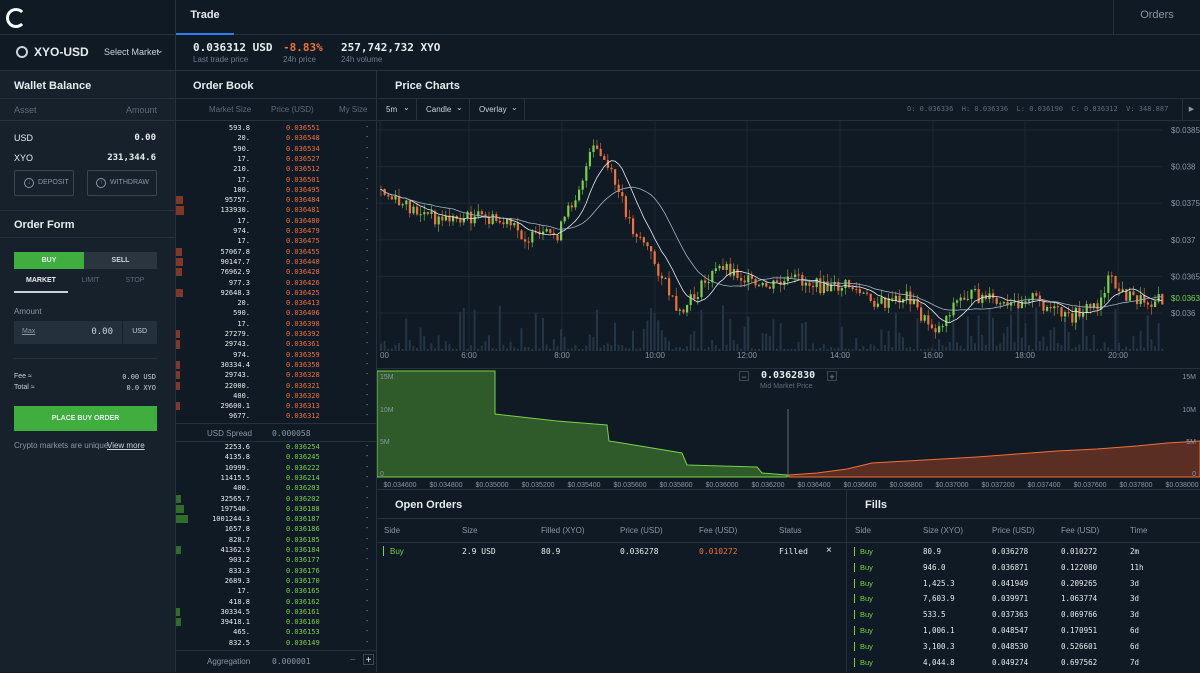 The height and width of the screenshot is (673, 1200). What do you see at coordinates (276, 602) in the screenshot?
I see `bid-row: 418.8 0.036162 -` at bounding box center [276, 602].